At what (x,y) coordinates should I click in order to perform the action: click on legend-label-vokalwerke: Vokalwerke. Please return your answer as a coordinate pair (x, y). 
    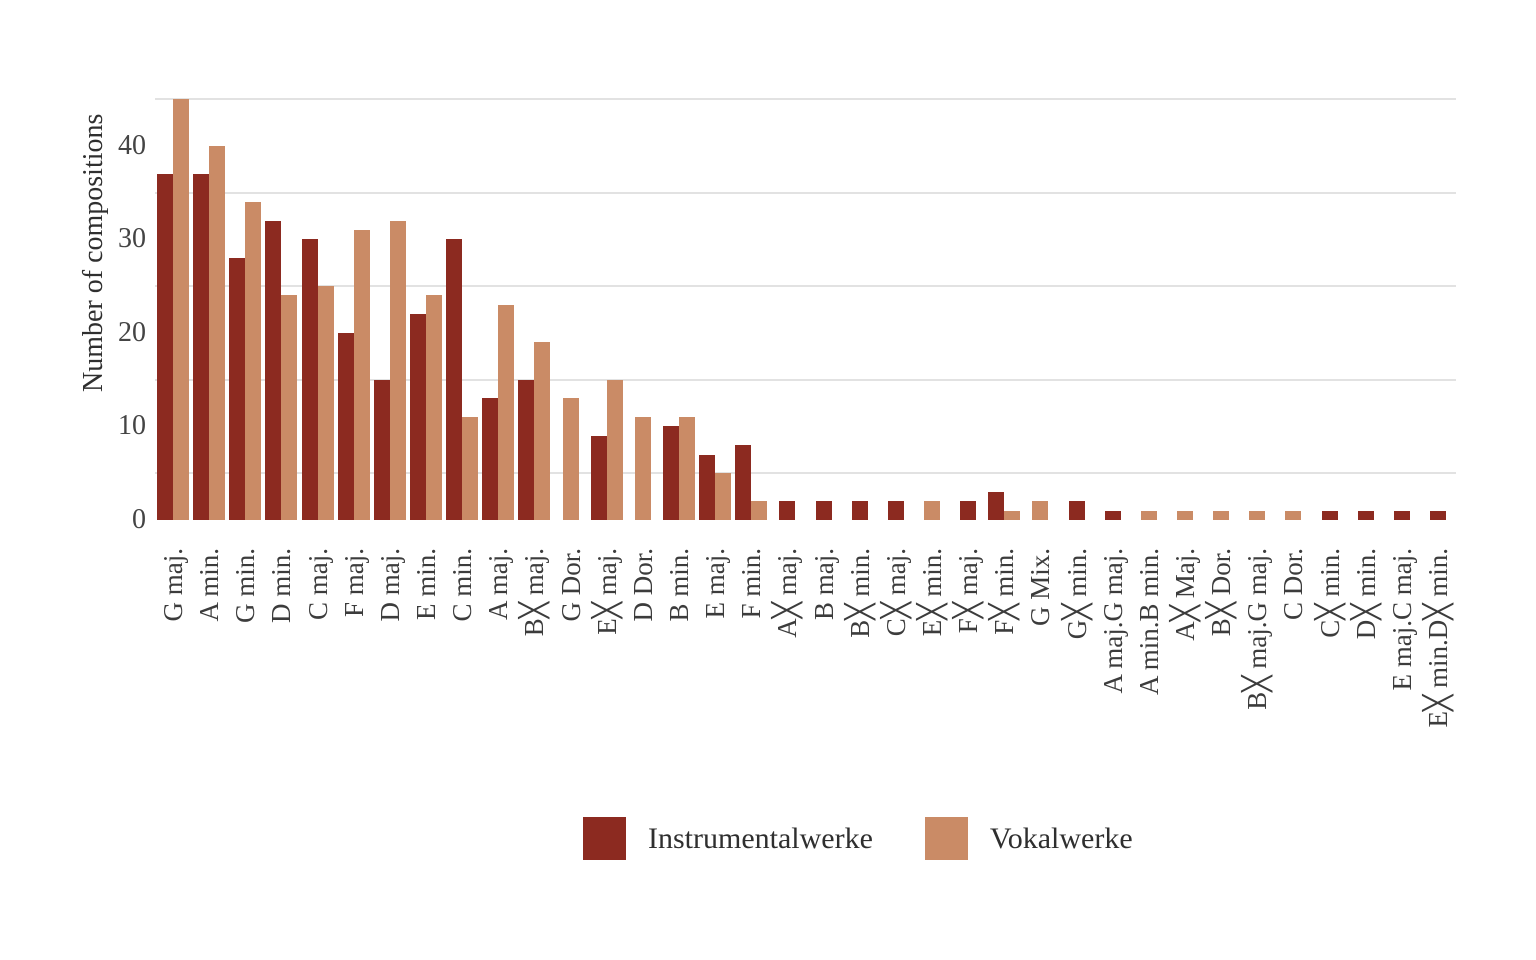
    Looking at the image, I should click on (1061, 838).